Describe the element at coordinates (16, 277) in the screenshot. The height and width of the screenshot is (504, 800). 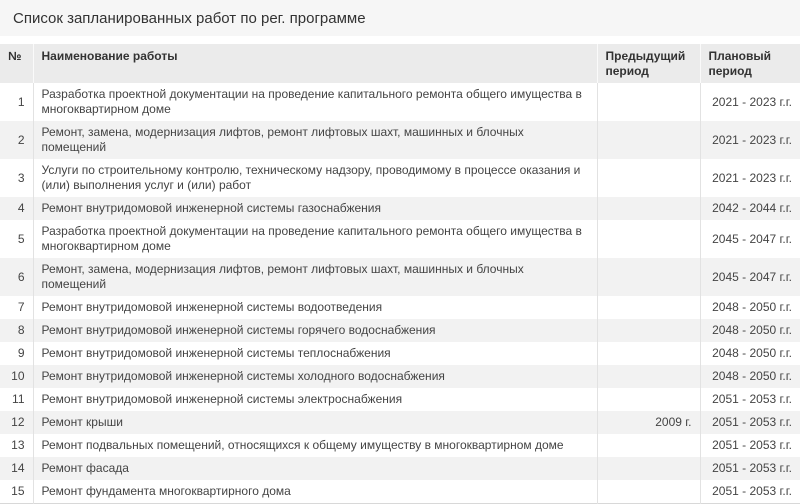
I see `row-number-cell: 6` at that location.